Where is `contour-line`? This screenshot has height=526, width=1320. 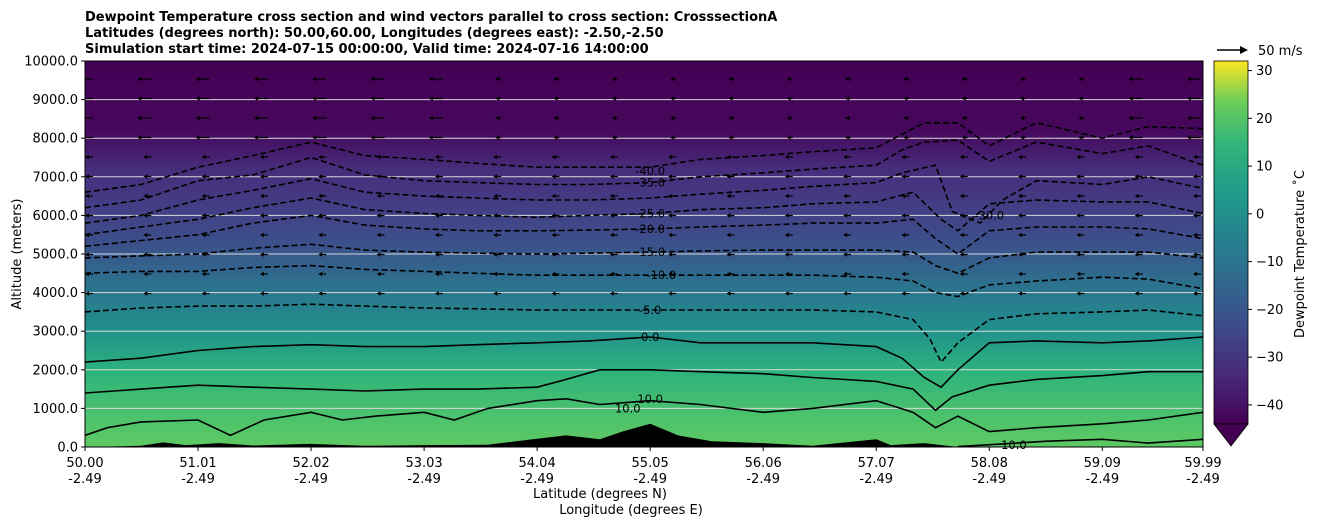 contour-line is located at coordinates (644, 333).